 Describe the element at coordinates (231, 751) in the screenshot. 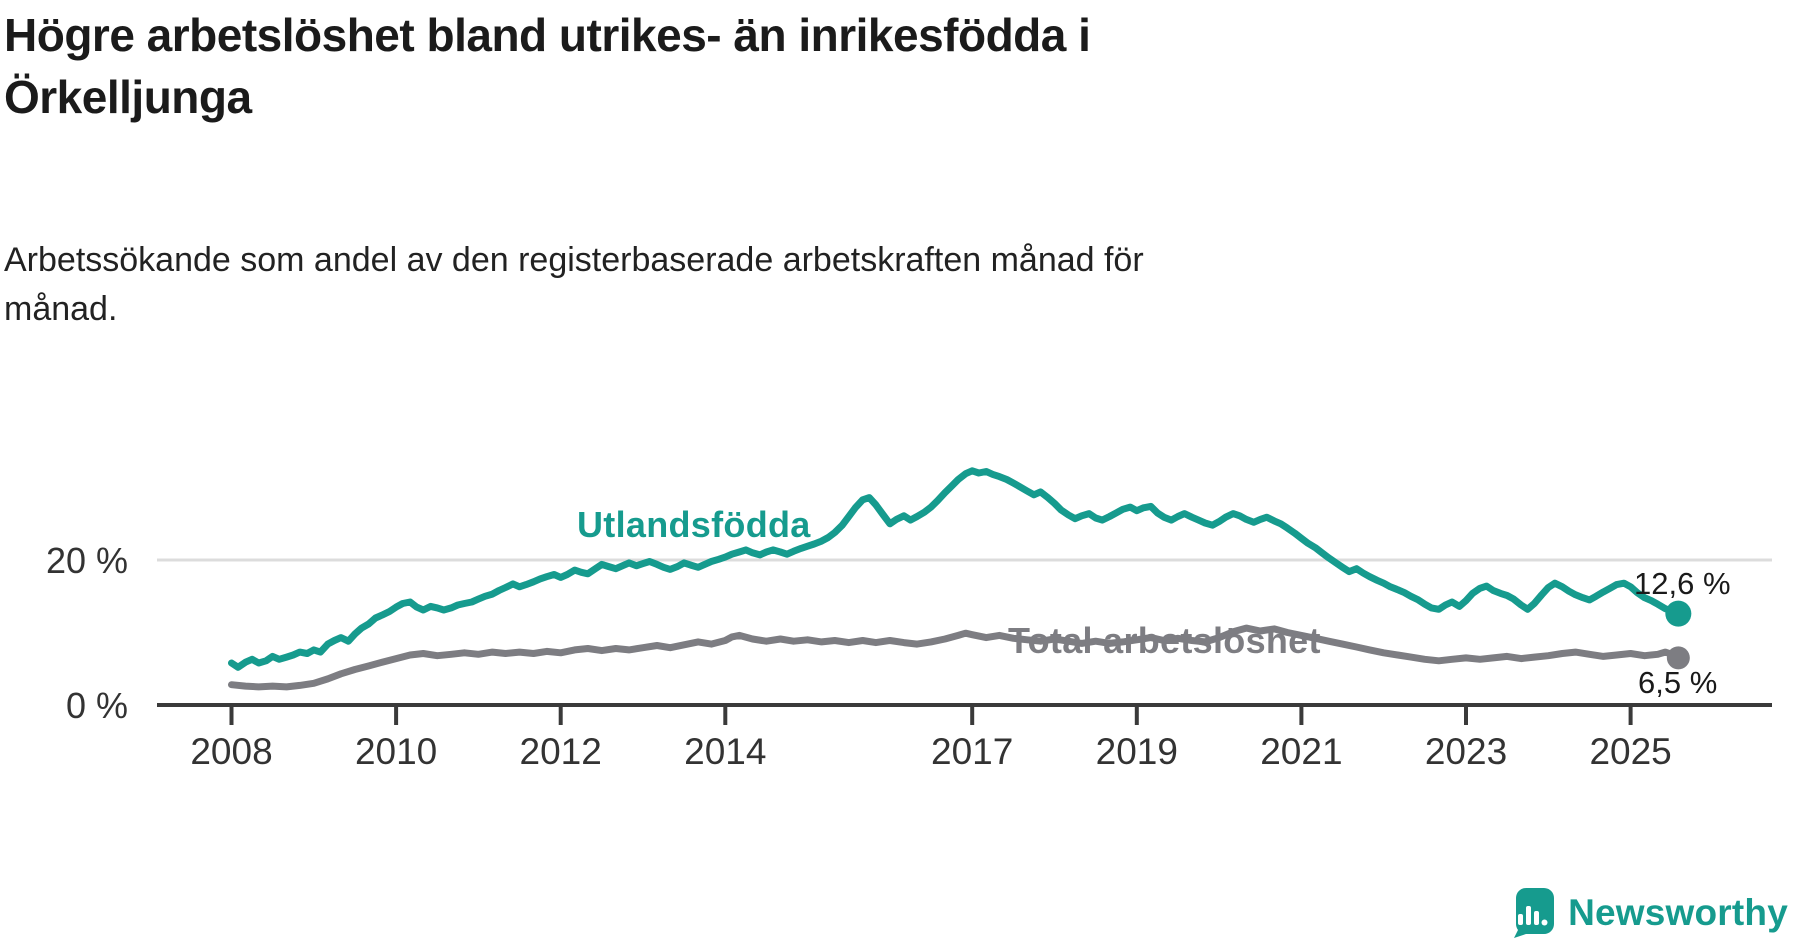

I see `x-tick-label-2008: 2008` at that location.